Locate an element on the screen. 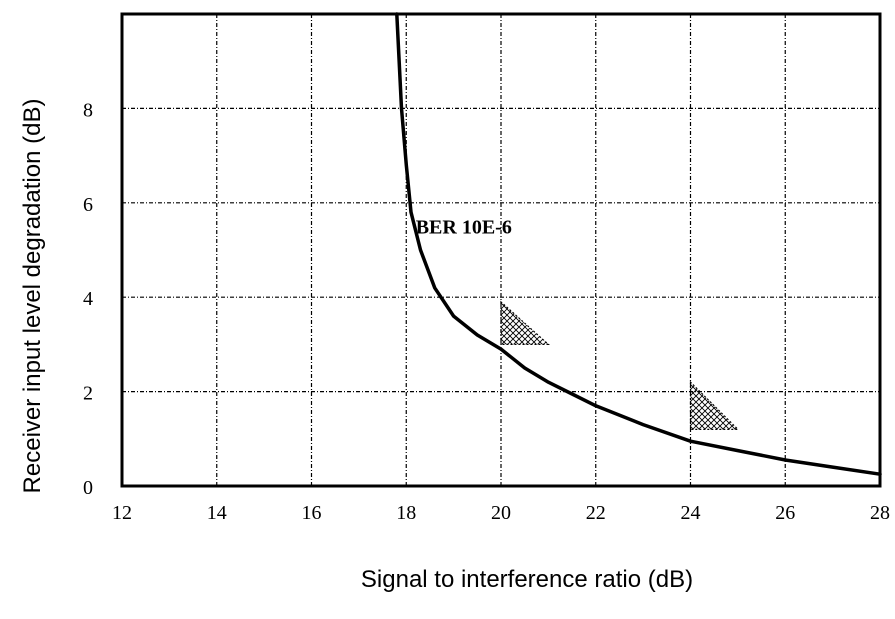  y-tick-label-4: 8 is located at coordinates (88, 110).